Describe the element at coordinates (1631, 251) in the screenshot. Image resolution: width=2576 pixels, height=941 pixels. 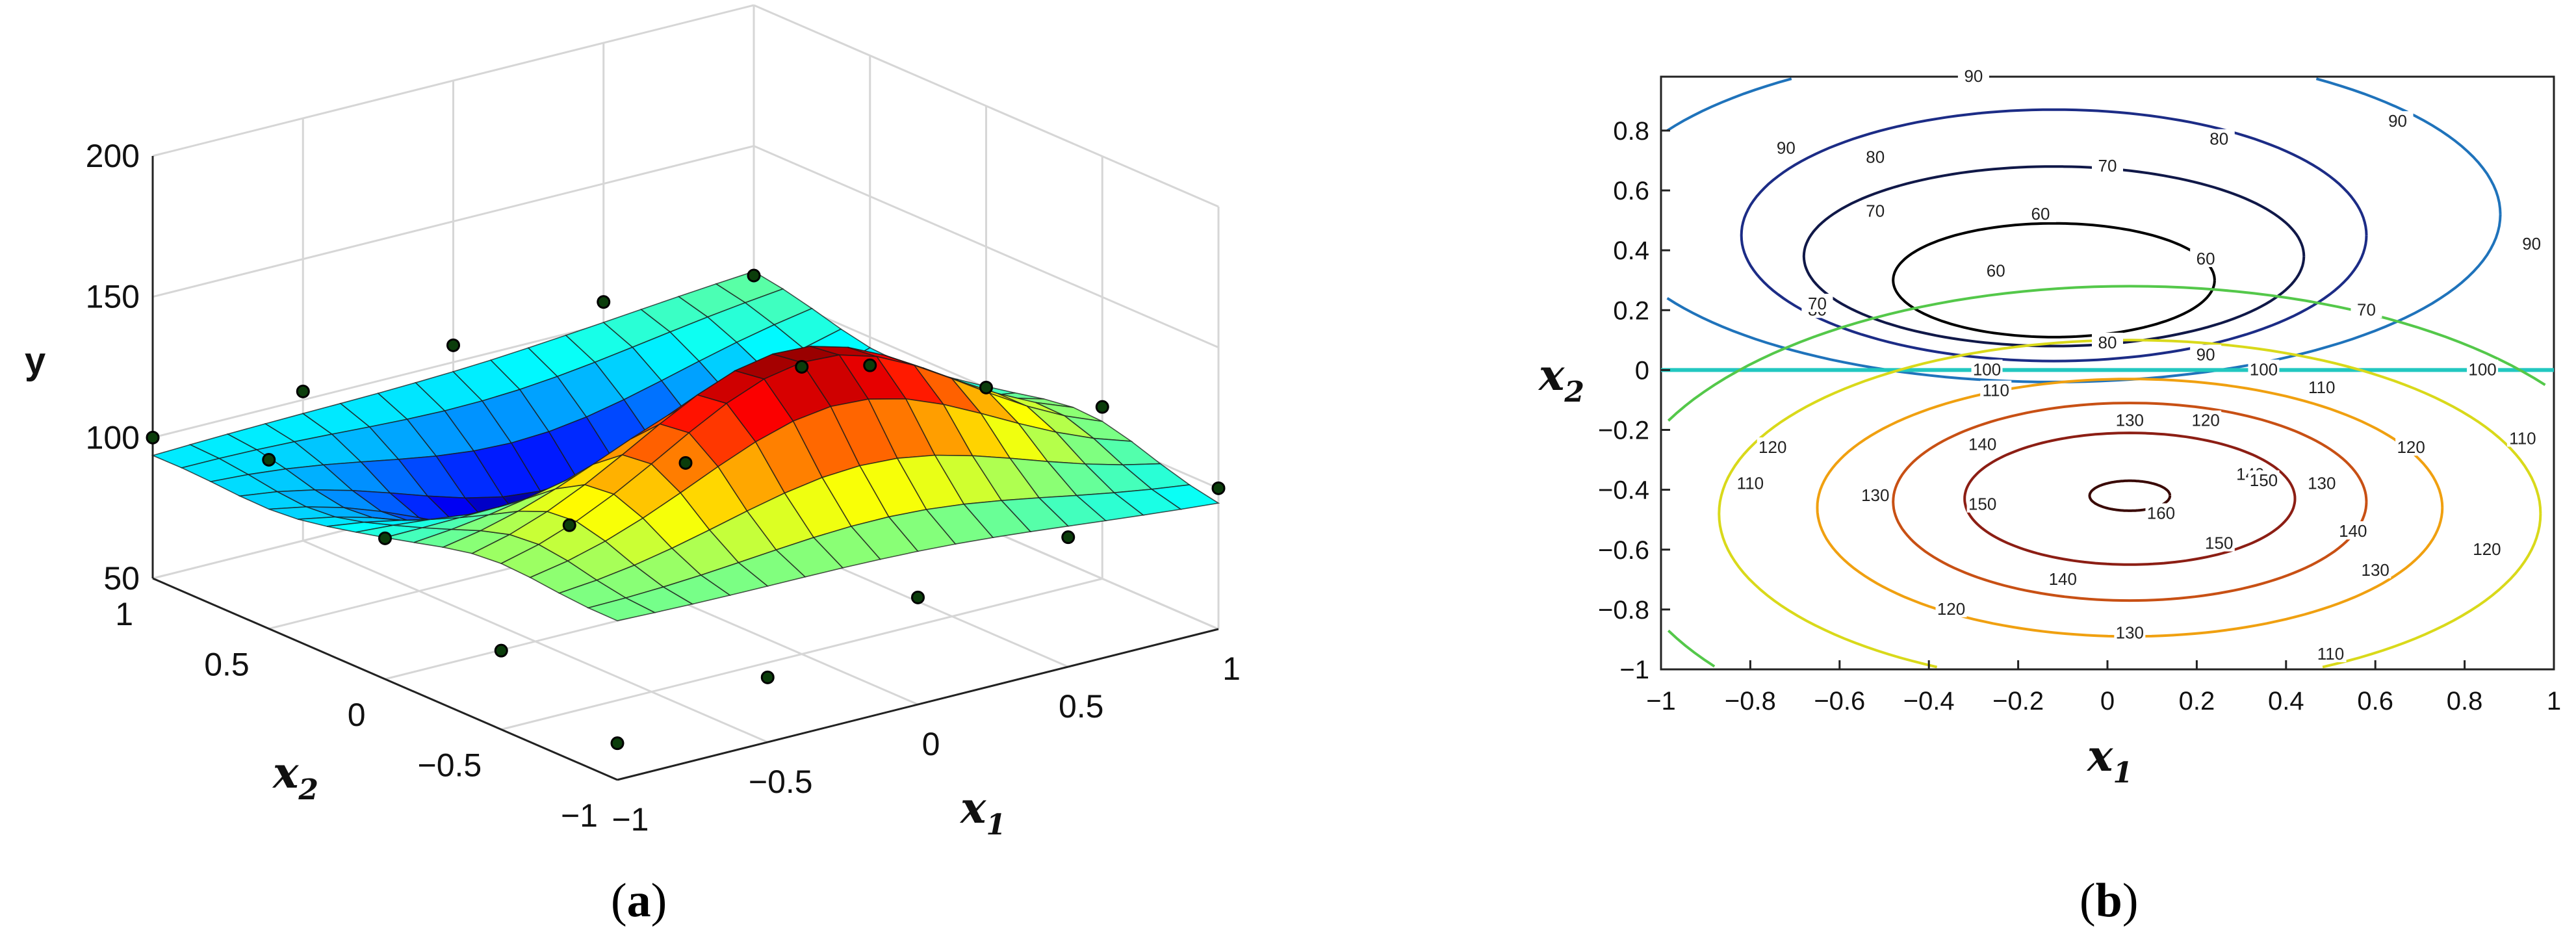
I see `y-tick-label: 0.4` at that location.